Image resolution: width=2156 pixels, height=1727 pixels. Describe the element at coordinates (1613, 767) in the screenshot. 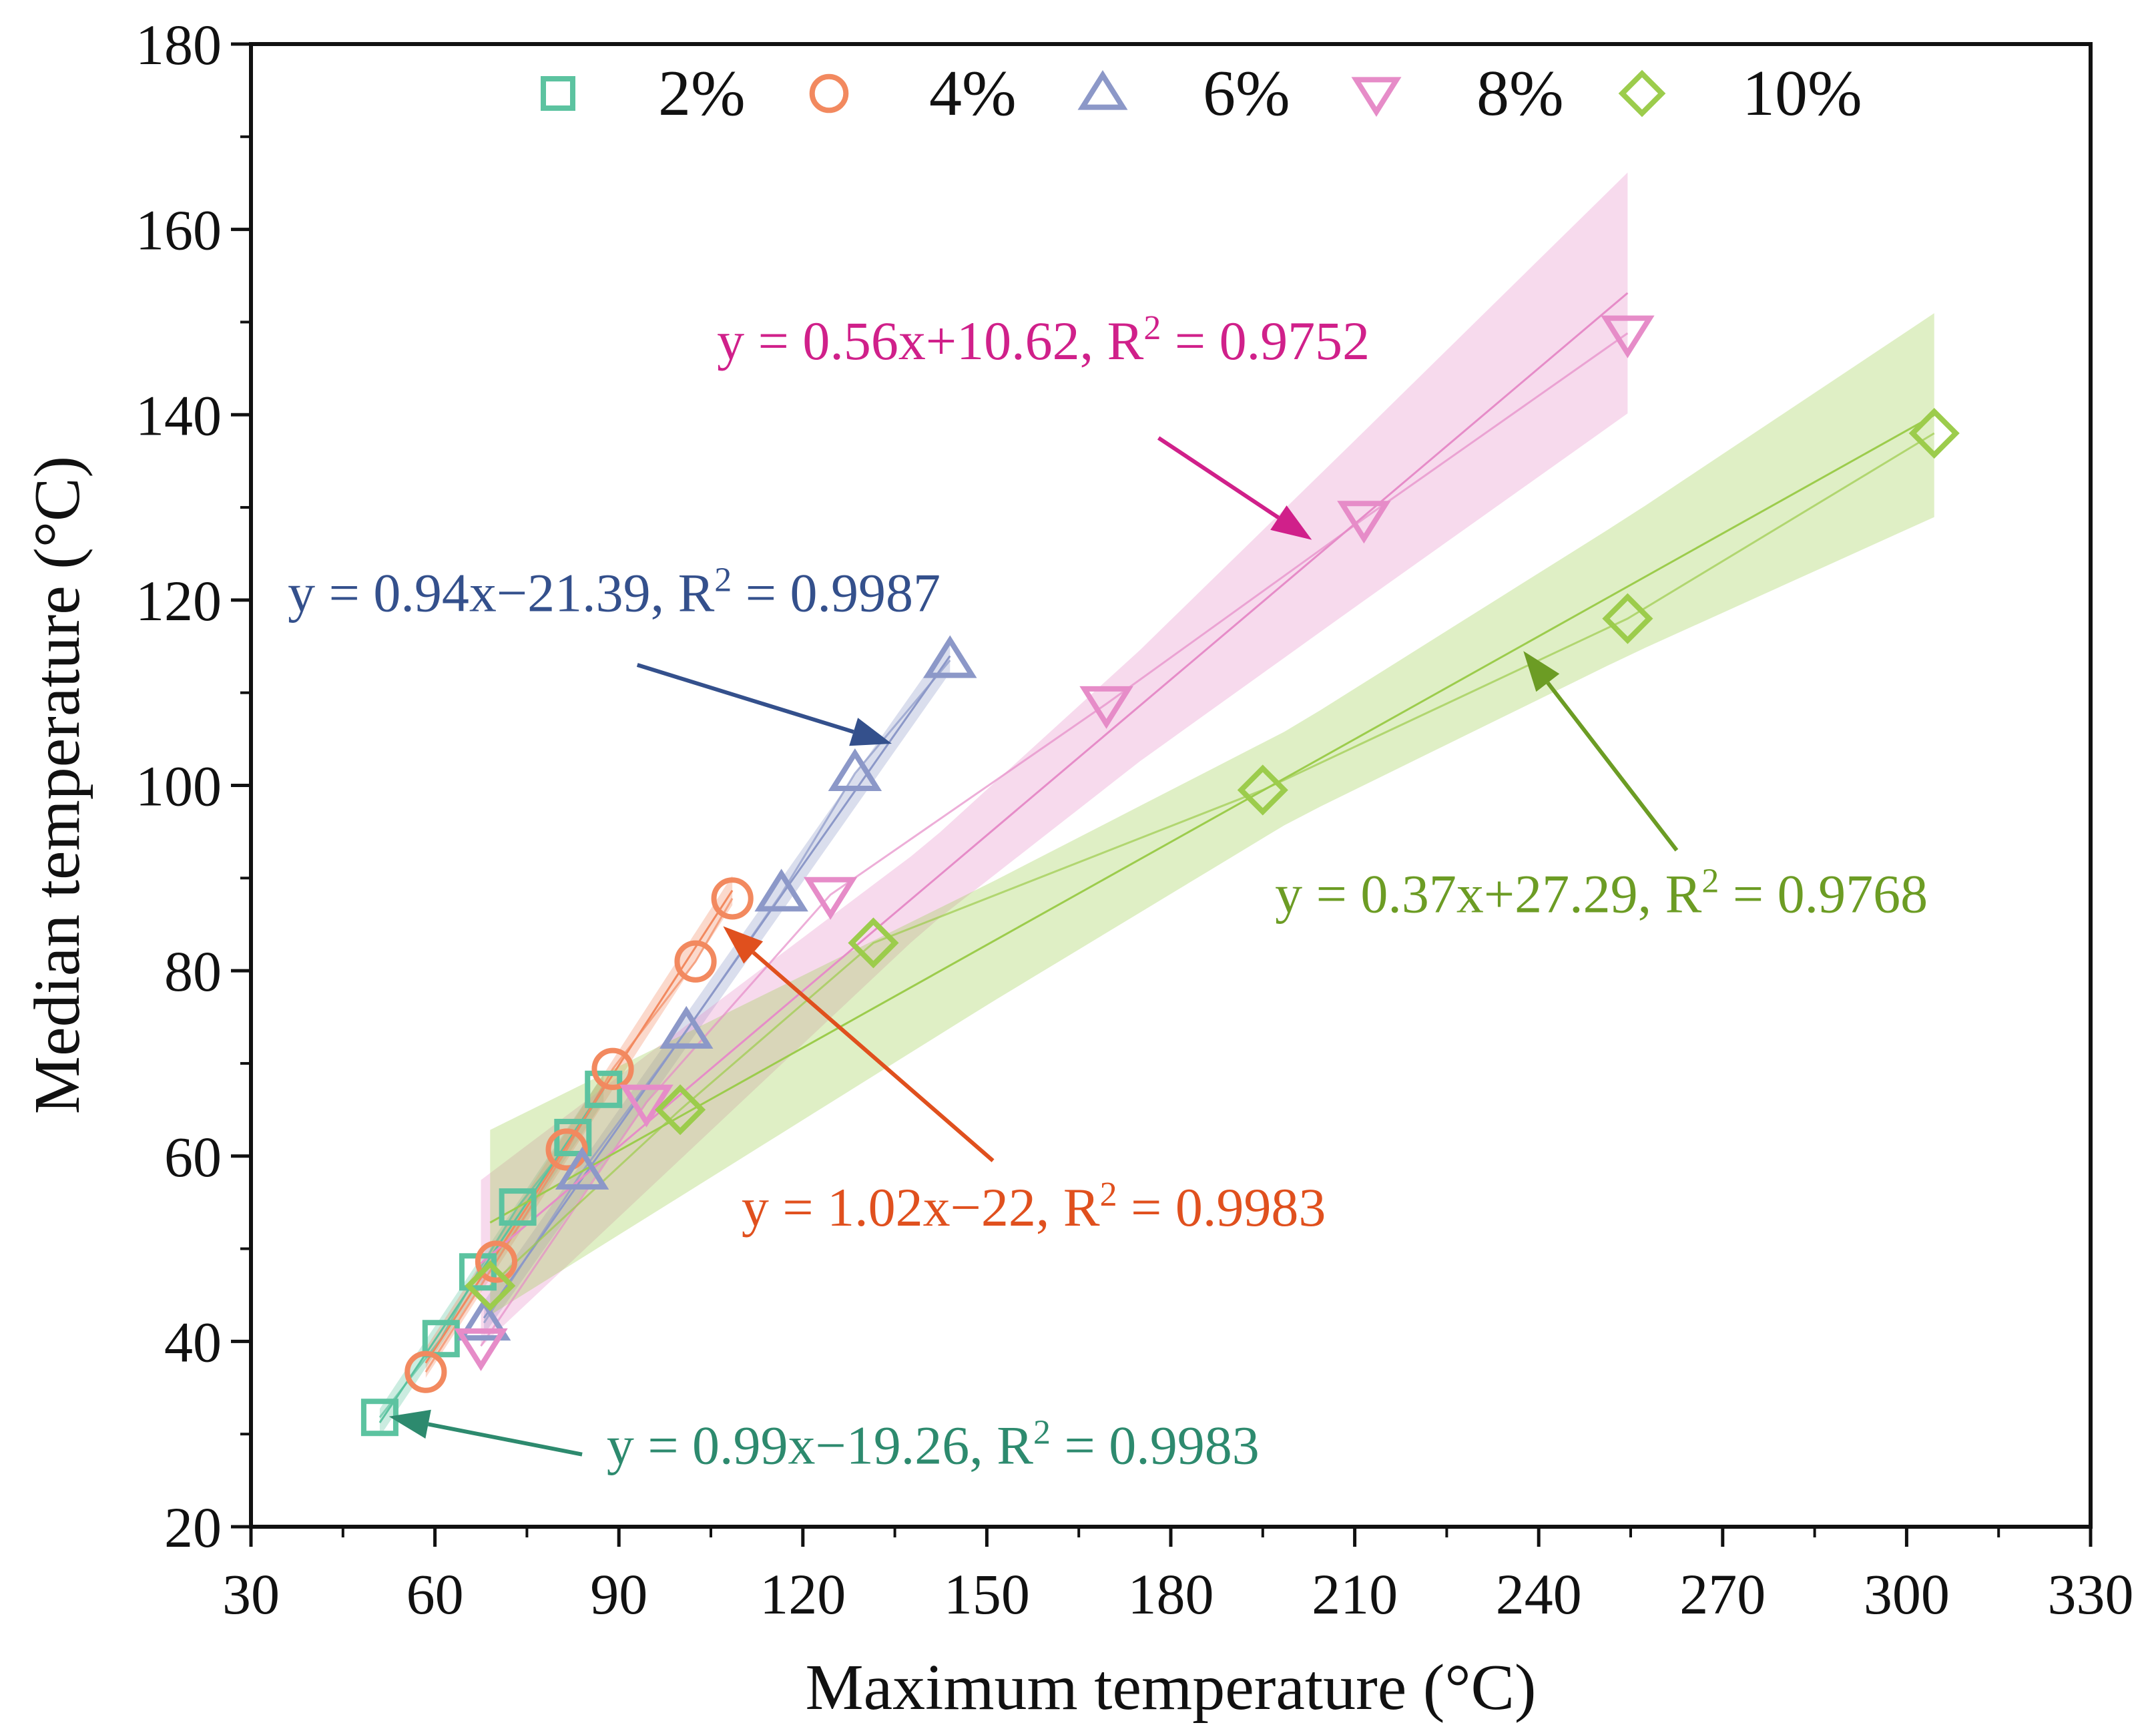

I see `arrow-line-10%` at that location.